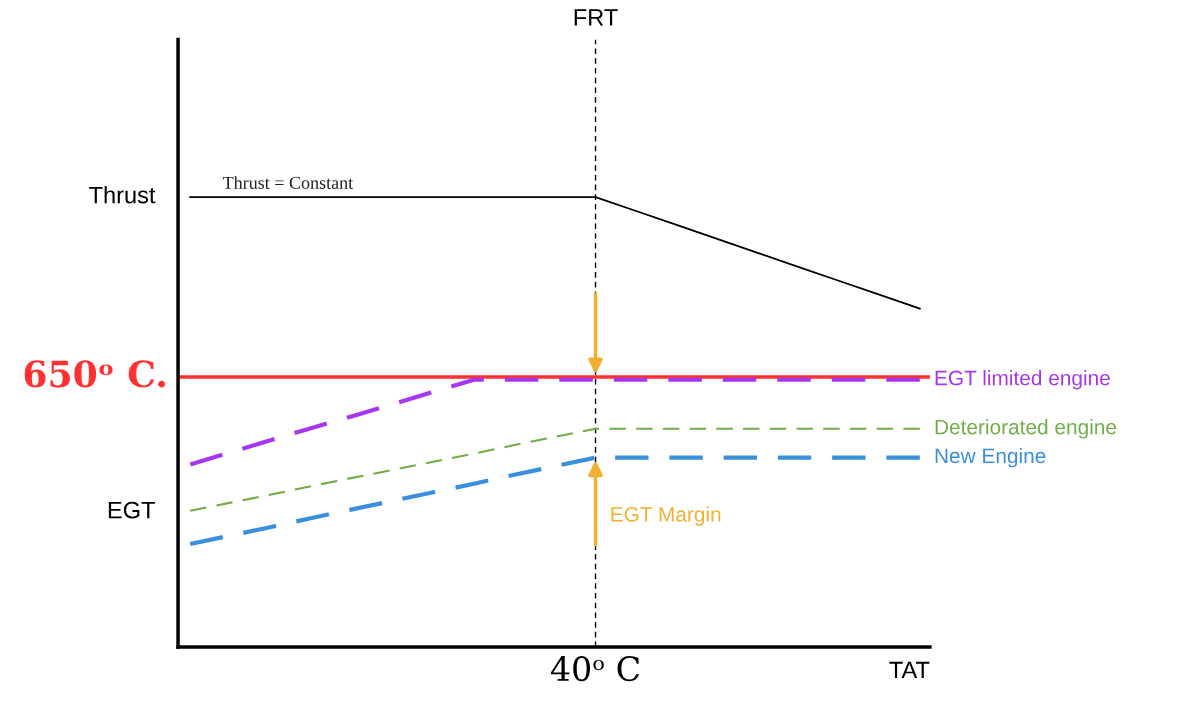  Describe the element at coordinates (1026, 429) in the screenshot. I see `series-label: Deteriorated engine` at that location.